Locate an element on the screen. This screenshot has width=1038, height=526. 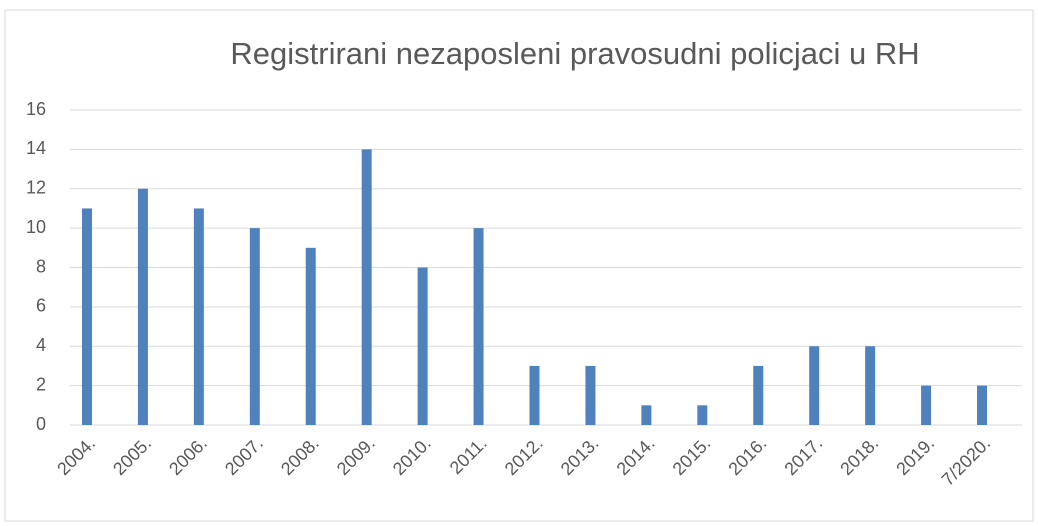
y-tick-label: 10 is located at coordinates (36, 227).